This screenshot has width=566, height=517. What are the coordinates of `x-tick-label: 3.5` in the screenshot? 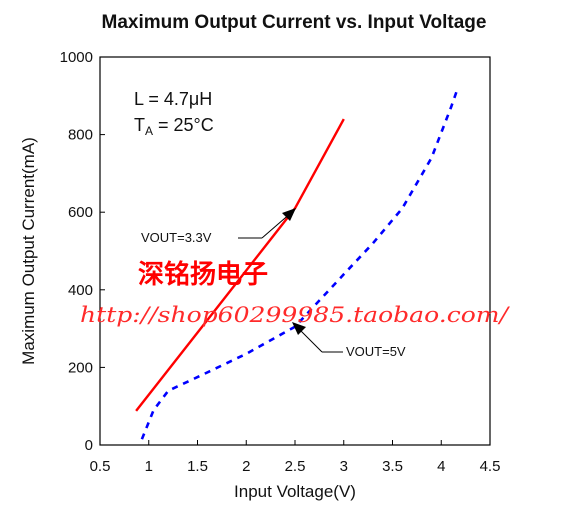 It's located at (392, 466).